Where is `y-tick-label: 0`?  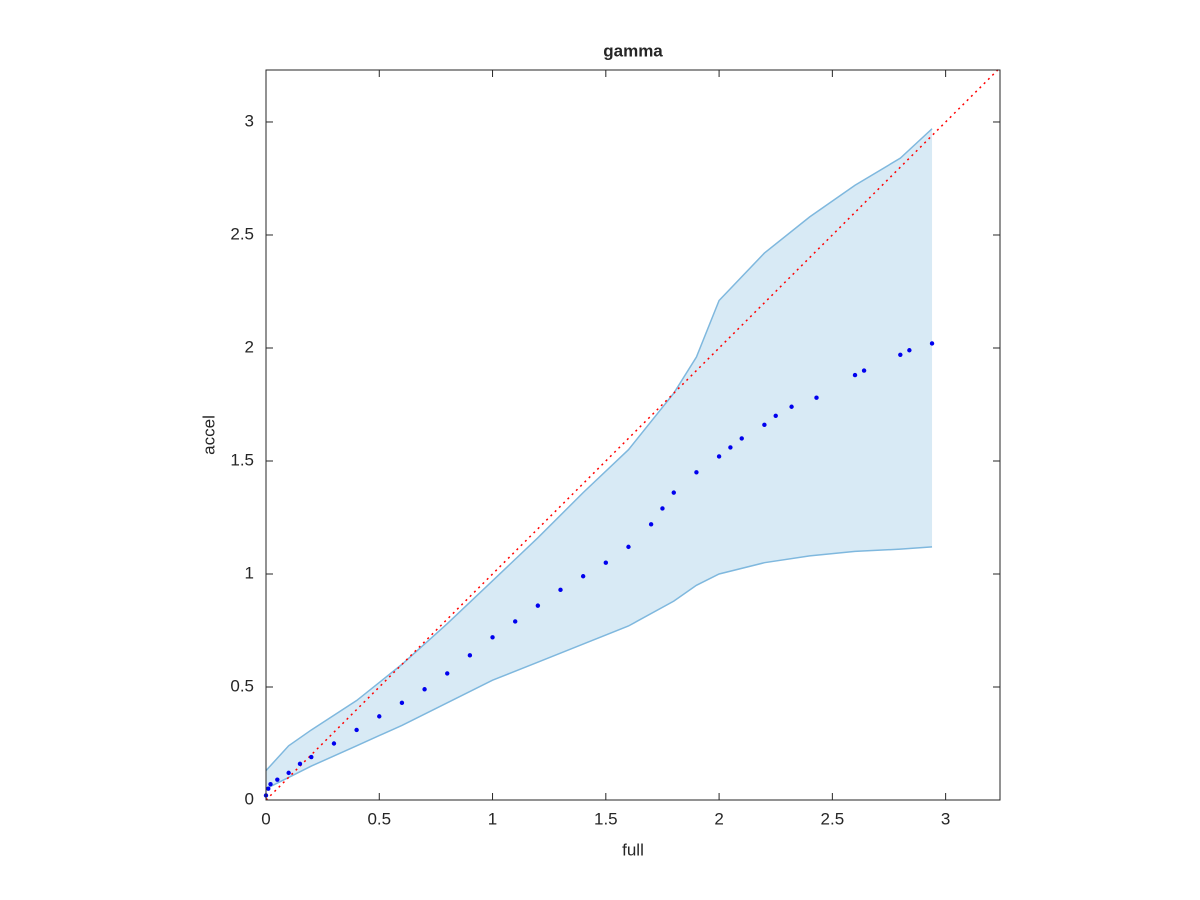
y-tick-label: 0 is located at coordinates (249, 798).